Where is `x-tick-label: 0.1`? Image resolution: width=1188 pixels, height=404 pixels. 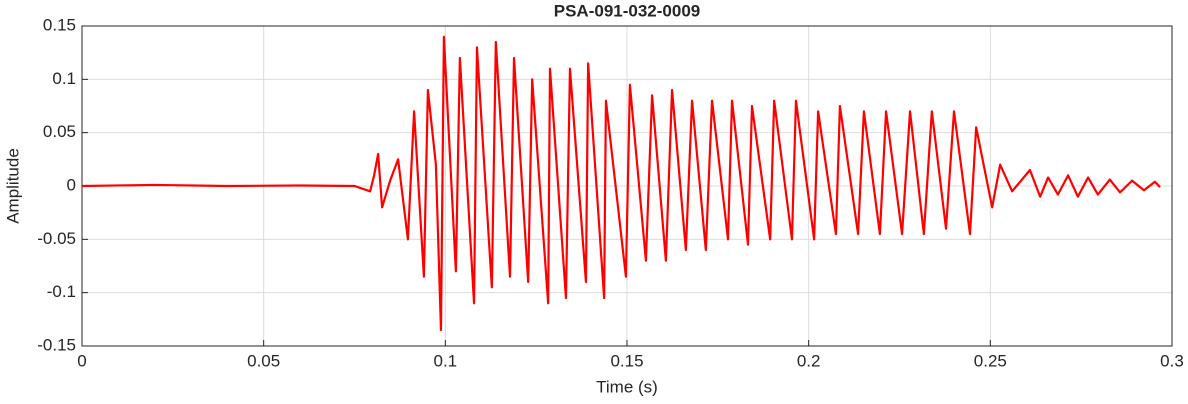
x-tick-label: 0.1 is located at coordinates (446, 360).